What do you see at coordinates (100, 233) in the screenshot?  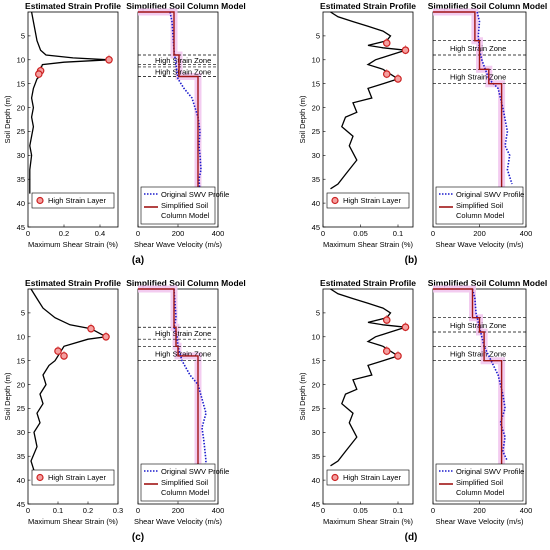 I see `x-tick-label: 0.4` at bounding box center [100, 233].